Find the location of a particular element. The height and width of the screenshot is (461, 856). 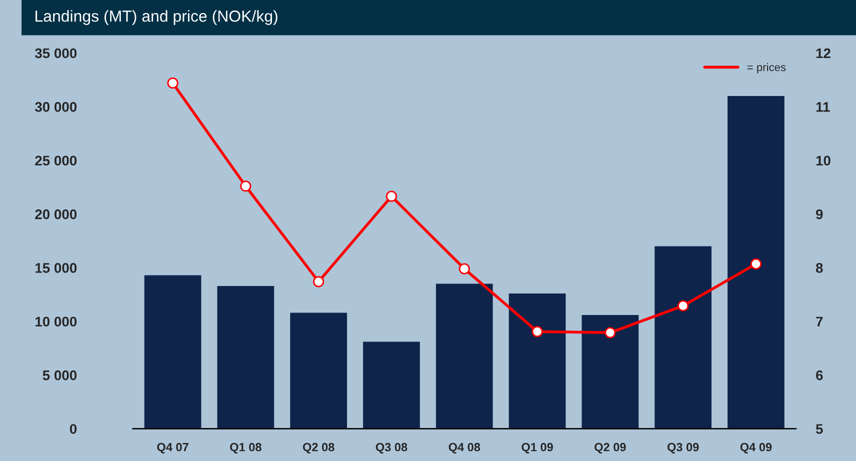

x-tick-label: Q1 08 is located at coordinates (246, 448).